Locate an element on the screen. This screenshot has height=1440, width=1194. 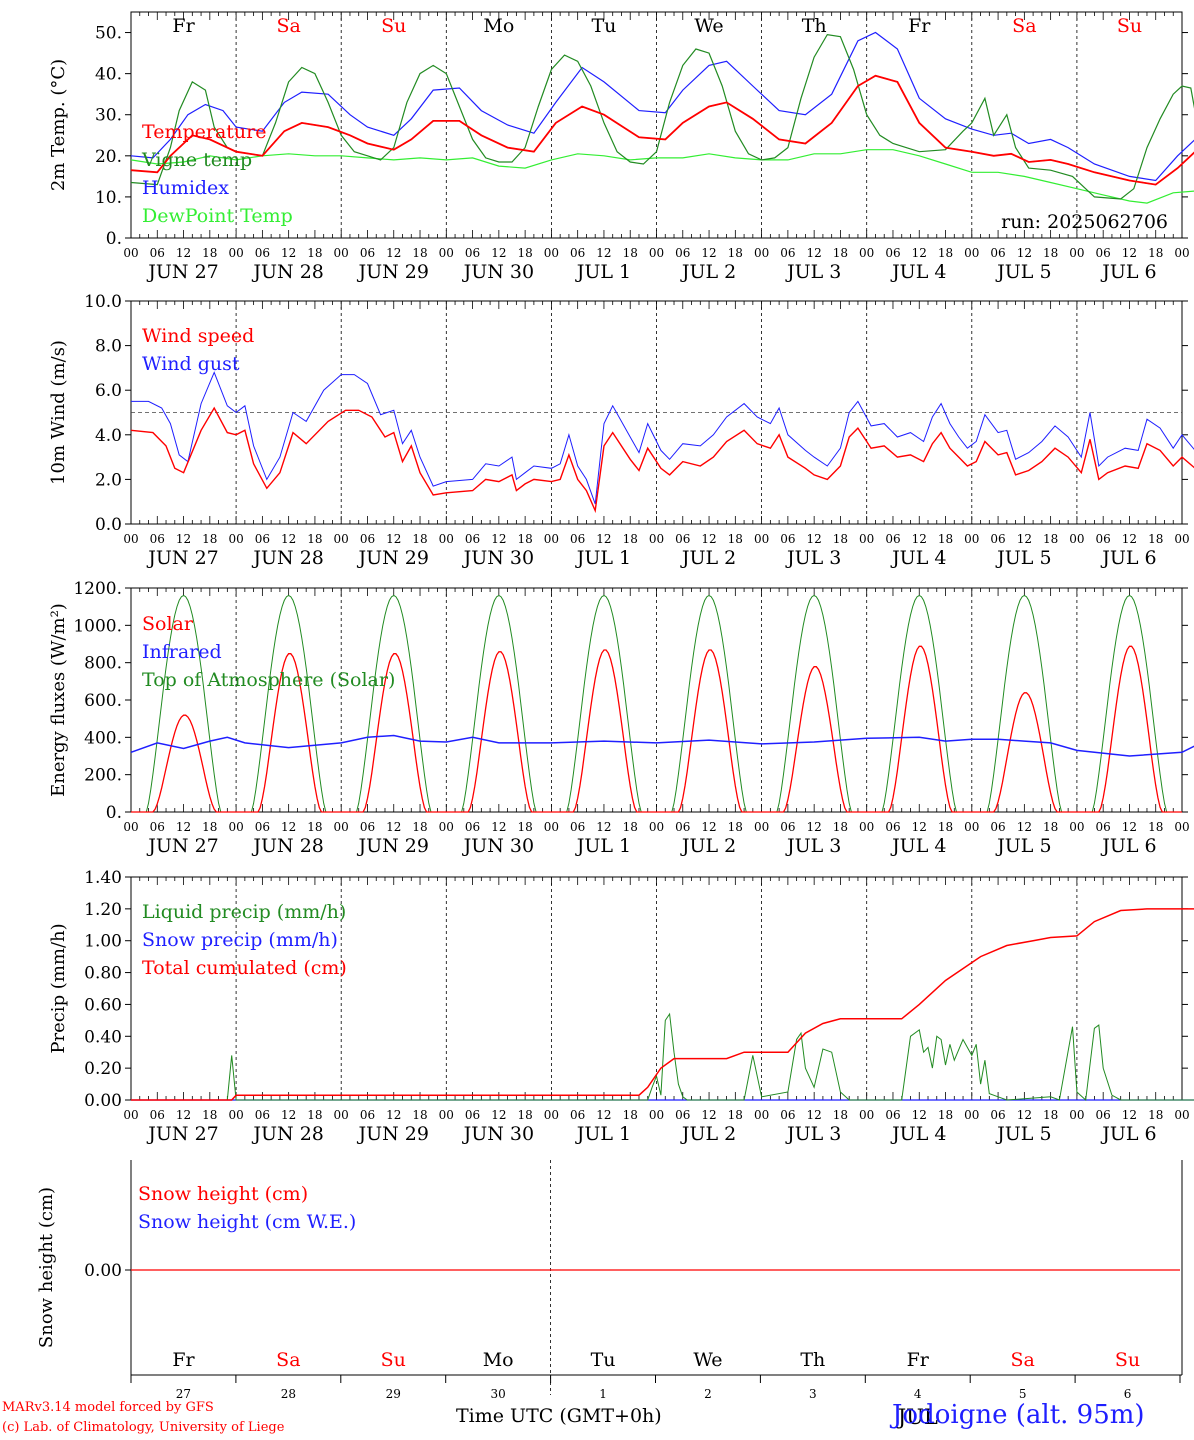
weekday-label: We is located at coordinates (708, 26).